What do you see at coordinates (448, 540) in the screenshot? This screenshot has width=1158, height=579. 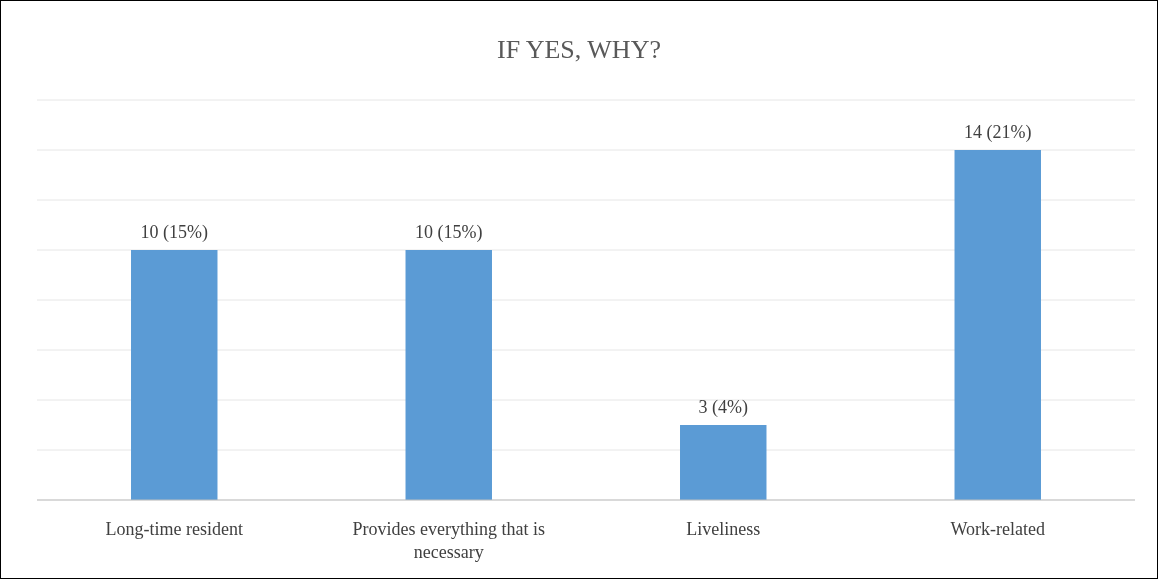 I see `x-tick-label: Provides everything that is necessary` at bounding box center [448, 540].